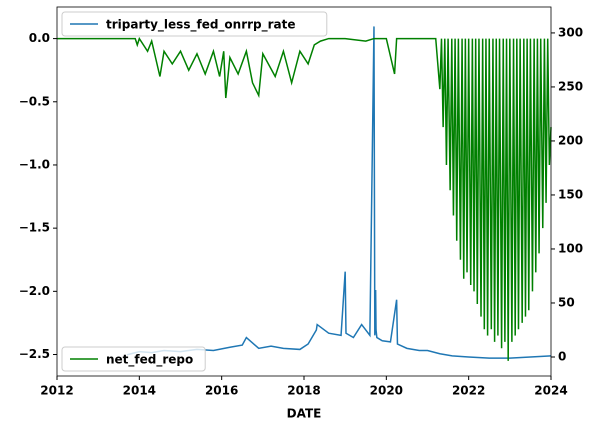 The image size is (600, 436). What do you see at coordinates (570, 248) in the screenshot?
I see `y2-tick-label: 100` at bounding box center [570, 248].